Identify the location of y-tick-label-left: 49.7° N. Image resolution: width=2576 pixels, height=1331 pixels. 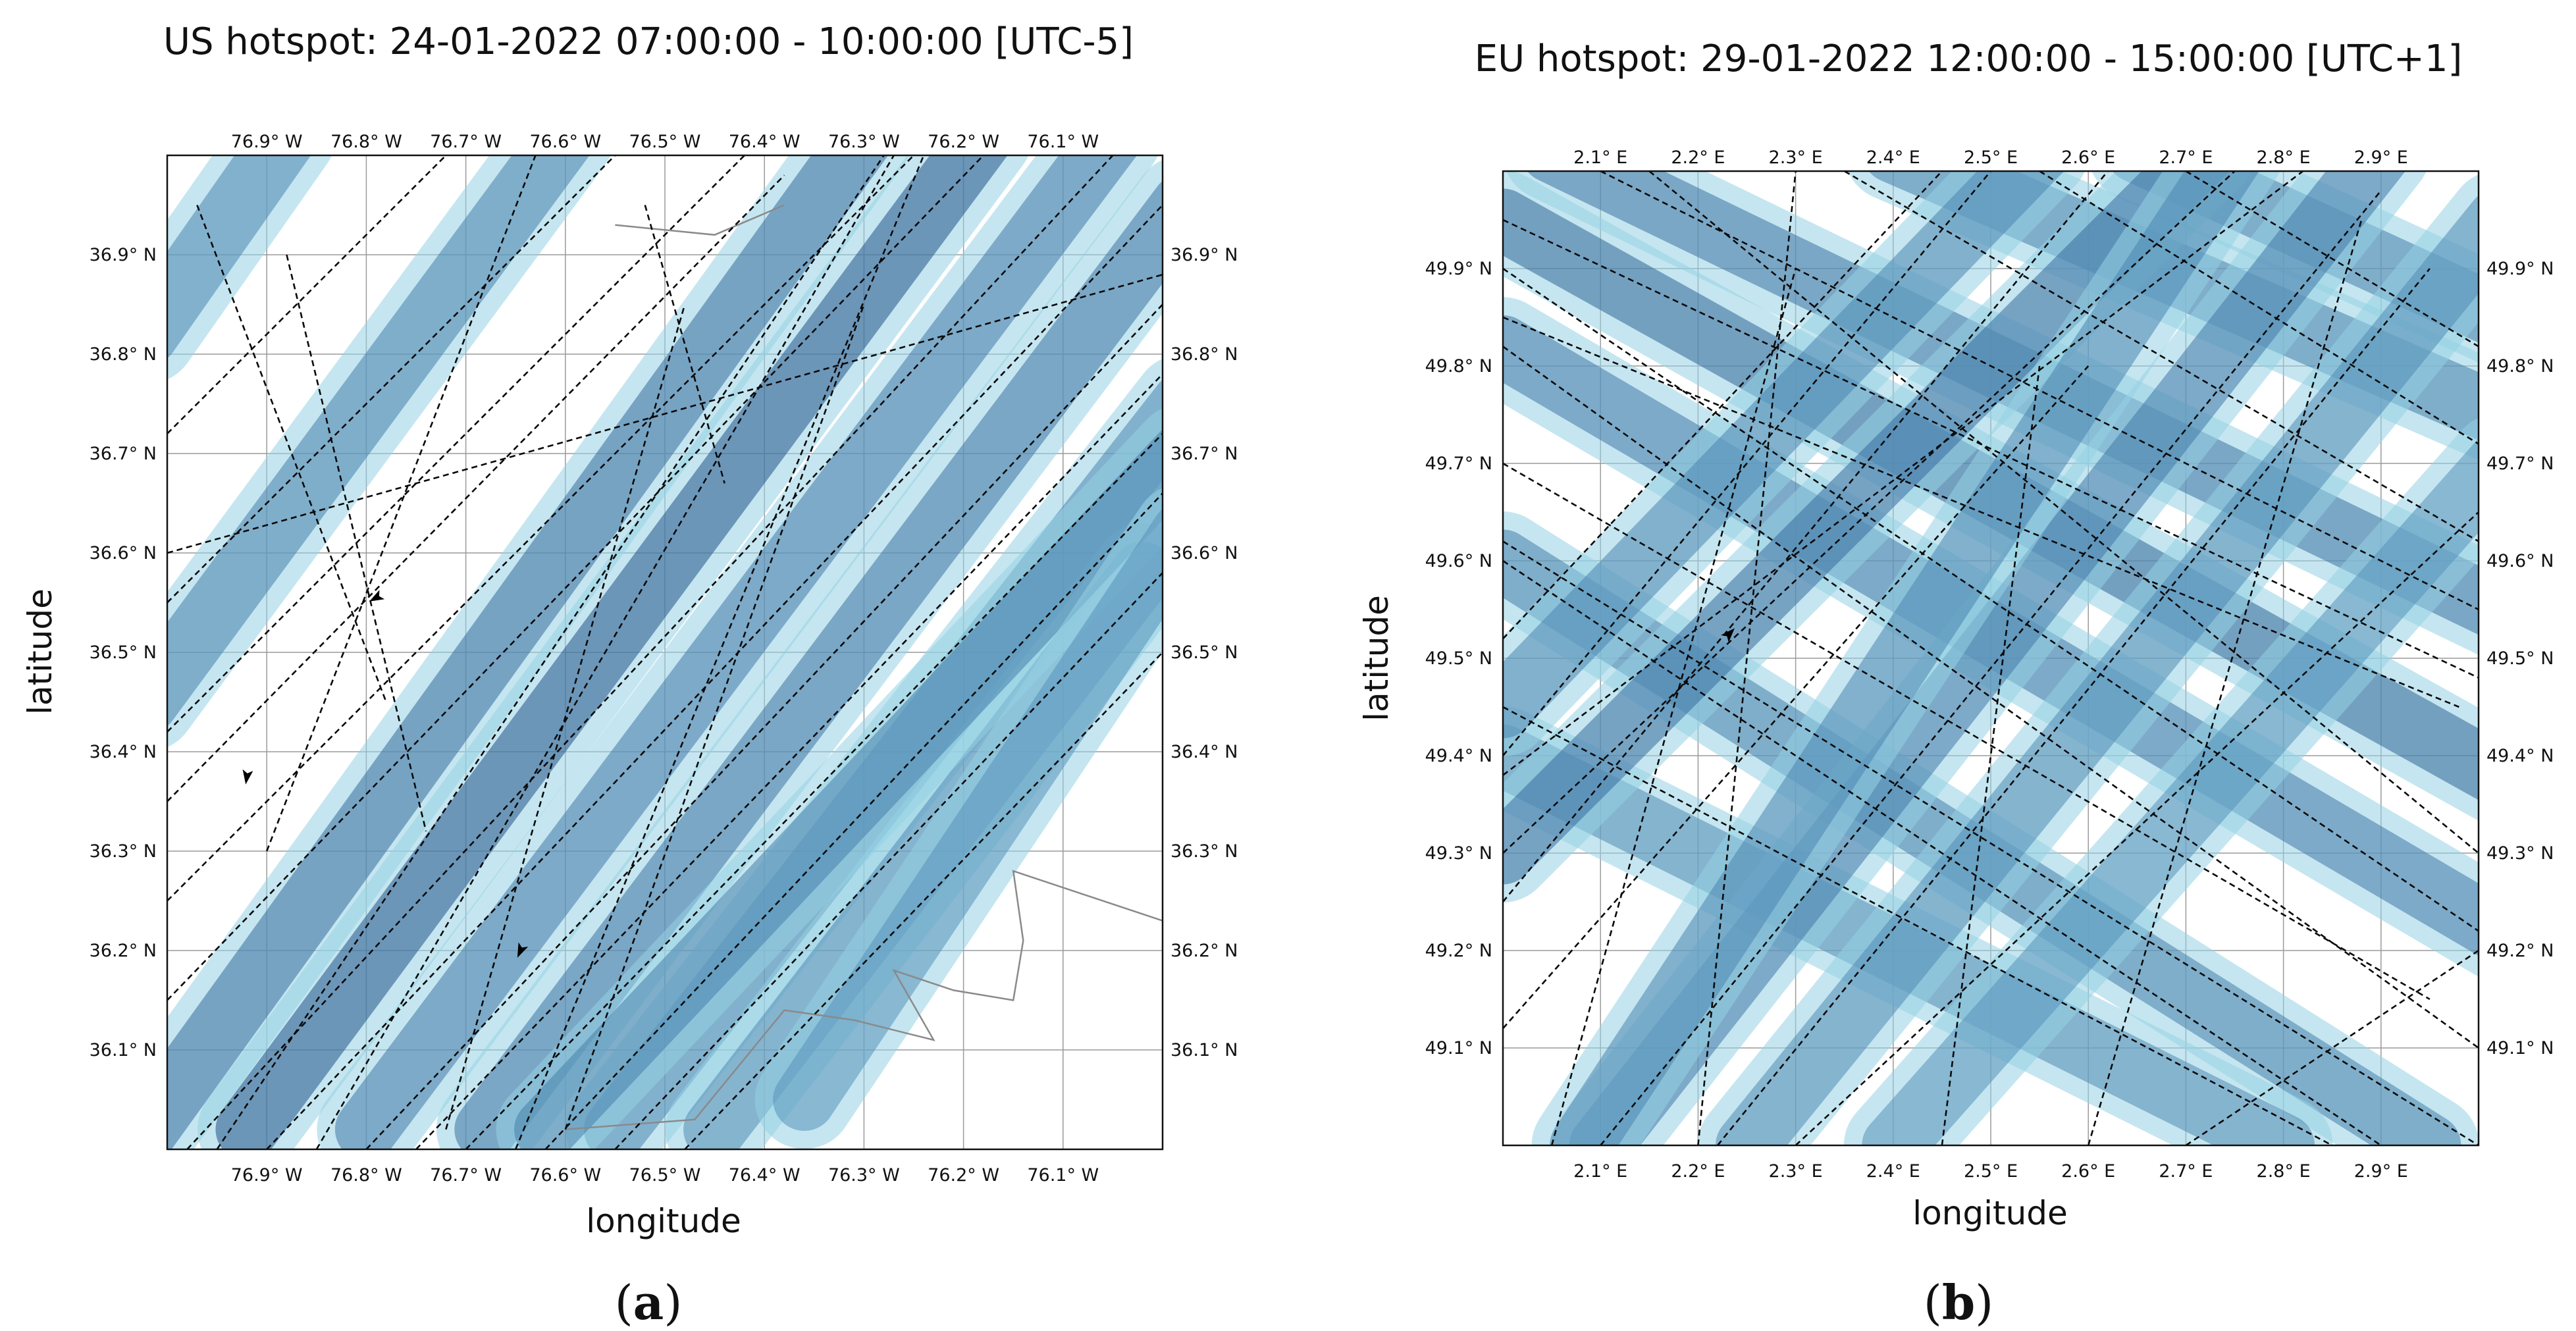
(1458, 464).